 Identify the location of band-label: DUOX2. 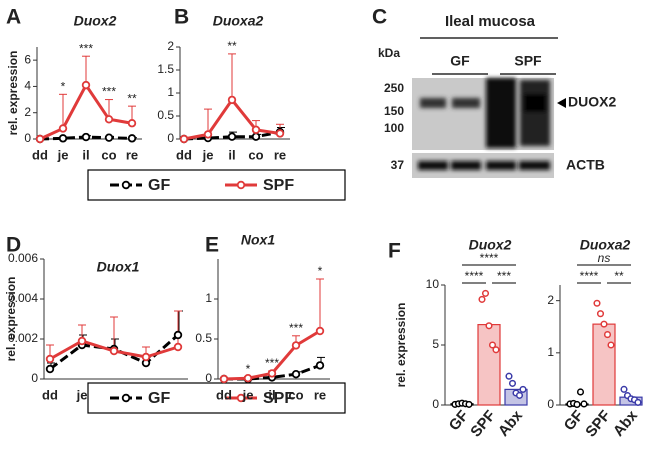
(592, 102).